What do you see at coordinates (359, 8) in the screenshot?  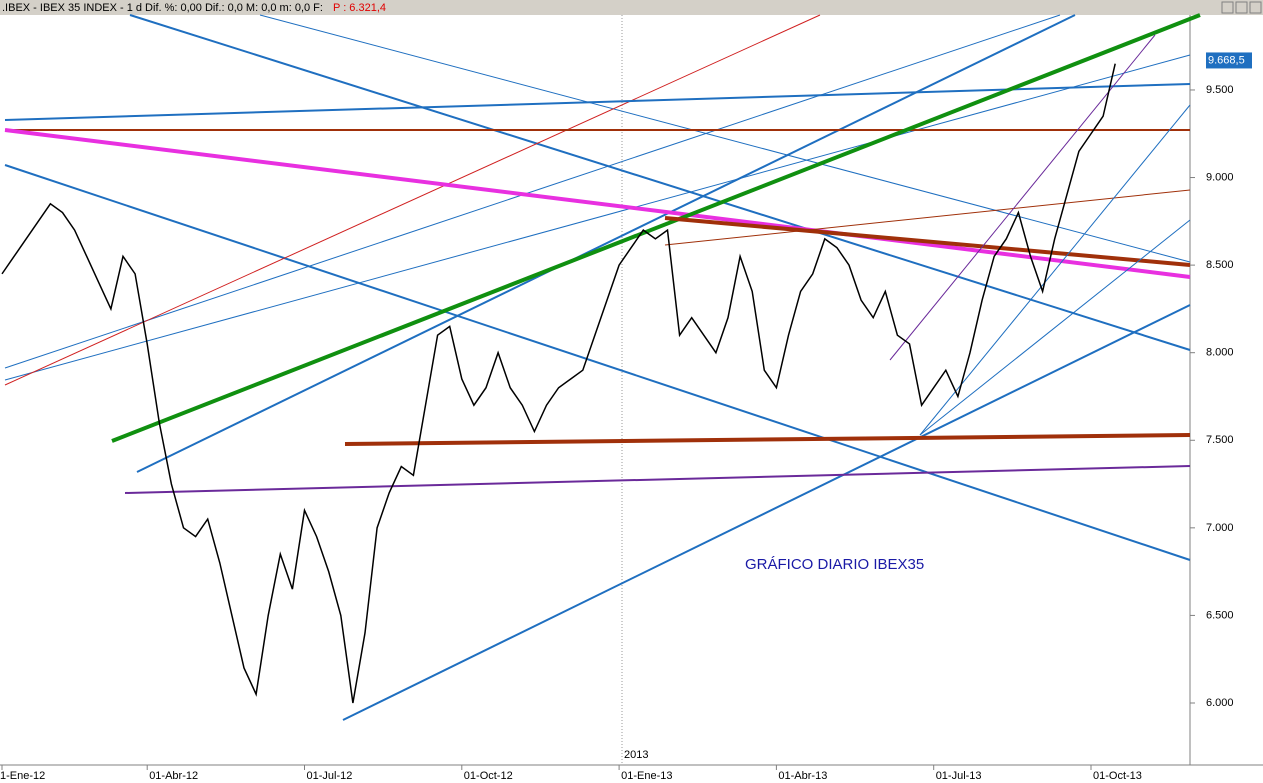 I see `header-price: P : 6.321,4` at bounding box center [359, 8].